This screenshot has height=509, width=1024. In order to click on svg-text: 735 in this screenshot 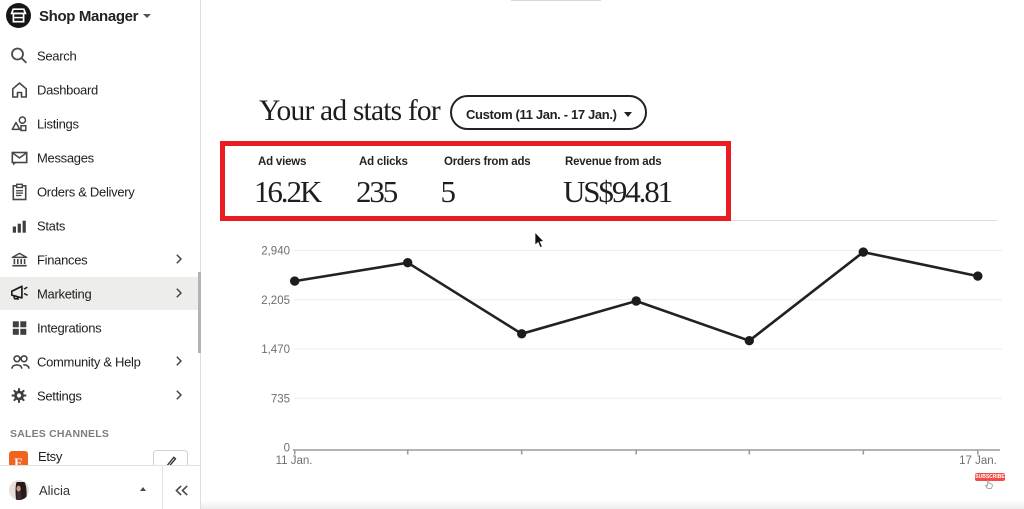, I will do `click(280, 400)`.